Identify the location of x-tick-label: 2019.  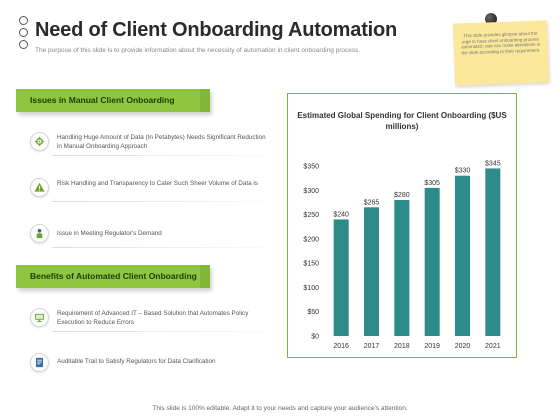
(432, 346).